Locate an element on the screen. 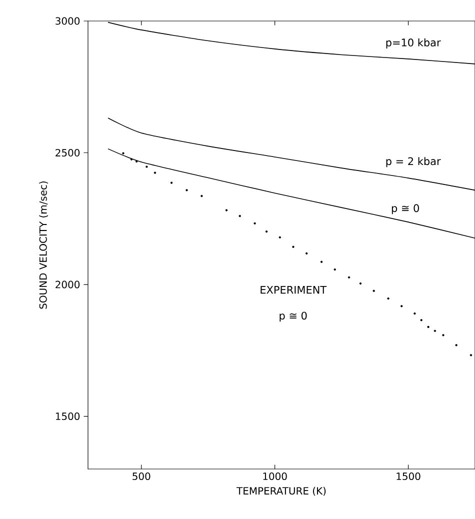 This screenshot has width=475, height=519. annotation: p=10 kbar is located at coordinates (413, 43).